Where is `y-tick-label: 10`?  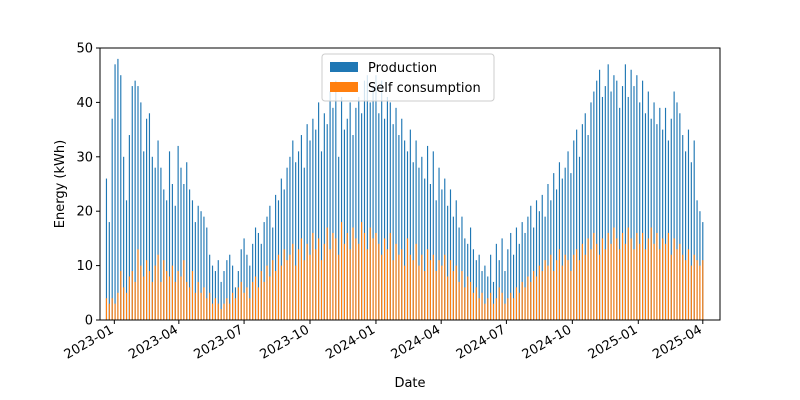
y-tick-label: 10 is located at coordinates (84, 266).